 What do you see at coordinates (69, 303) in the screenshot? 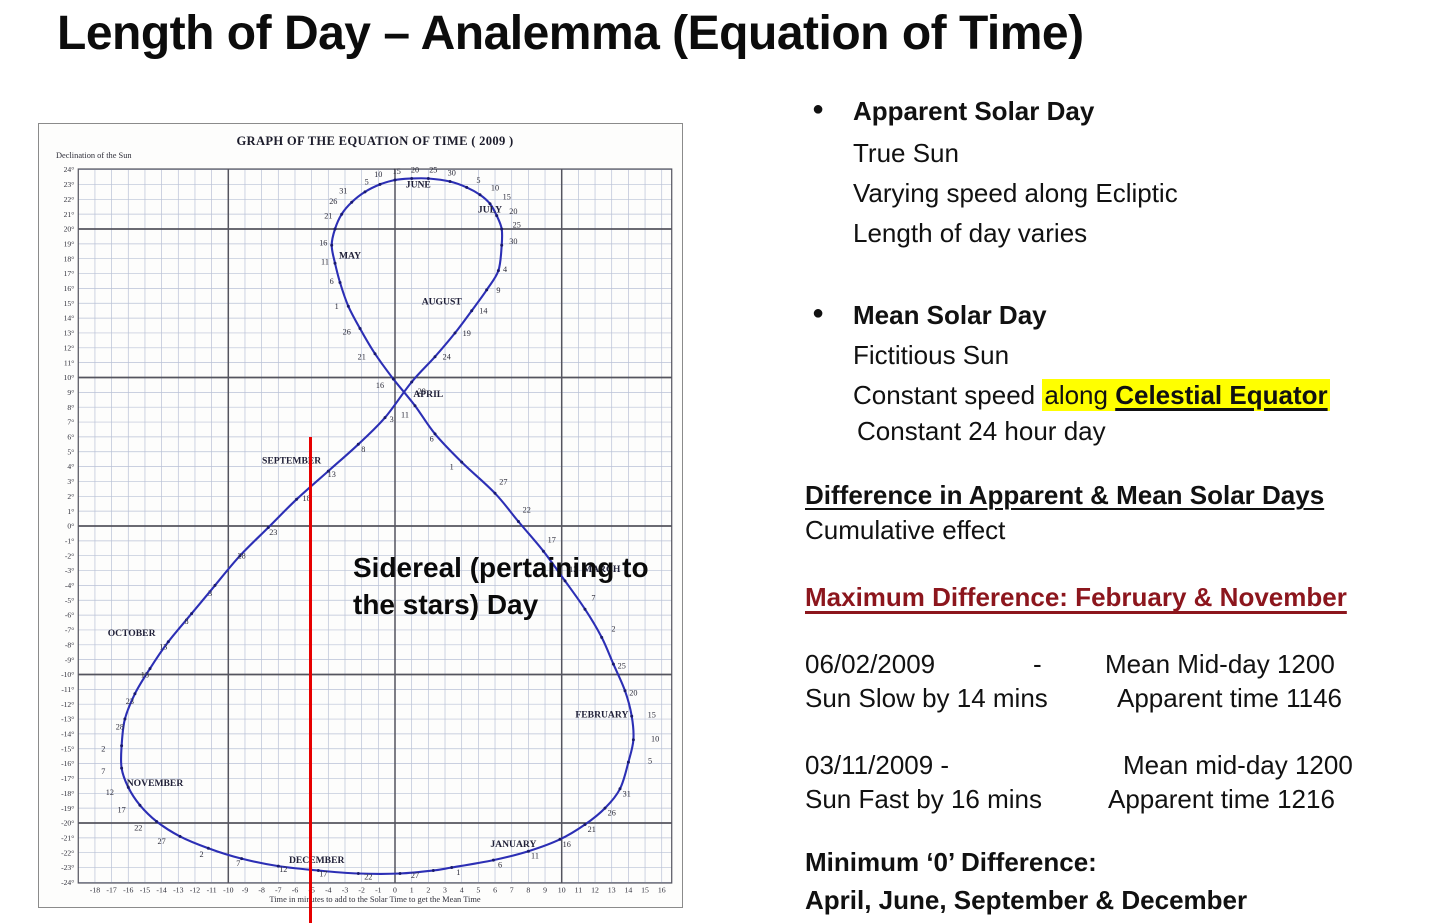
I see `svg-text: 15°` at bounding box center [69, 303].